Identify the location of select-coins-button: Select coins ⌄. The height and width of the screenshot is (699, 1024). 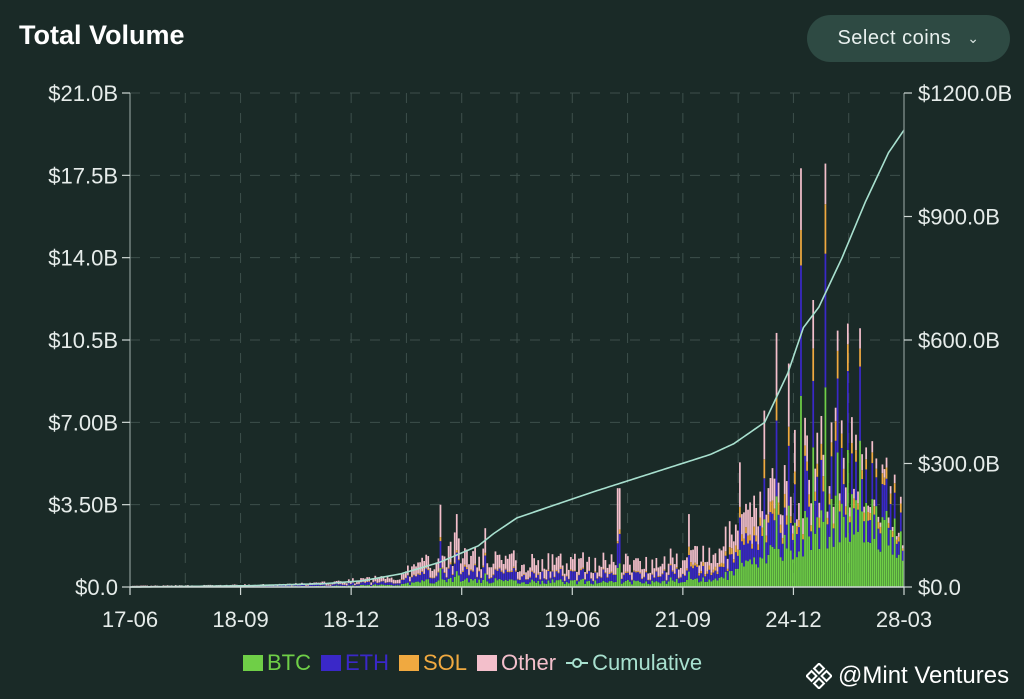
(908, 38).